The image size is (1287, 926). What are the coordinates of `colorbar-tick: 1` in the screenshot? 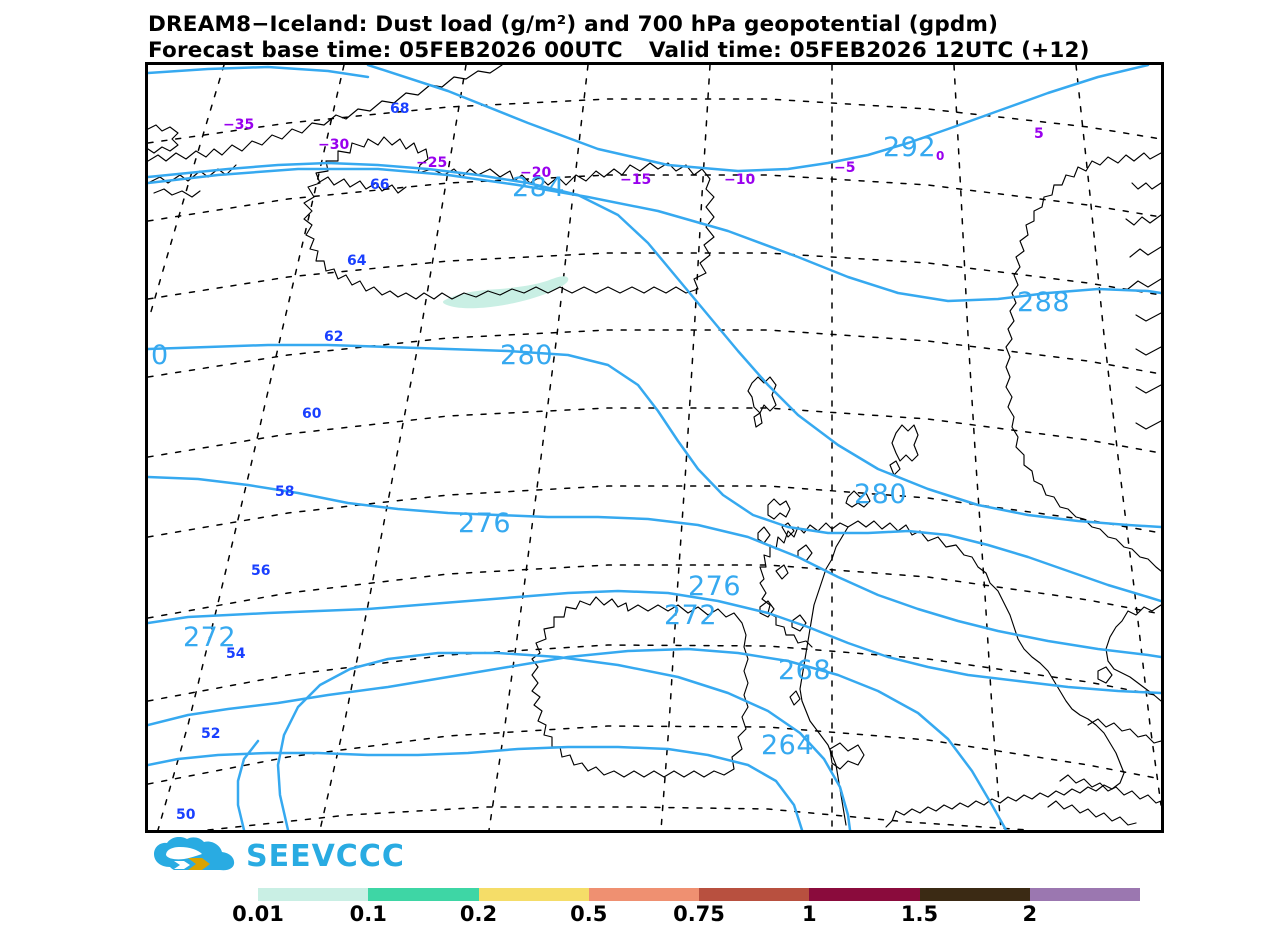 It's located at (809, 914).